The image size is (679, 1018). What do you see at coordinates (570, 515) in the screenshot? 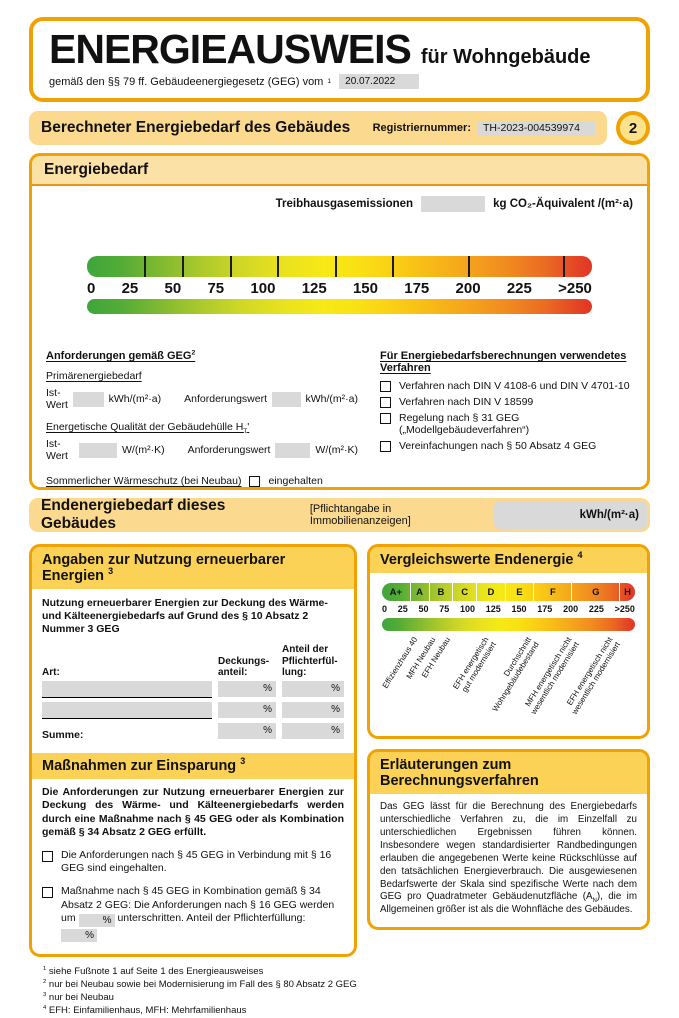
I see `endenergiebedarf-field: kWh/(m²·a)` at bounding box center [570, 515].